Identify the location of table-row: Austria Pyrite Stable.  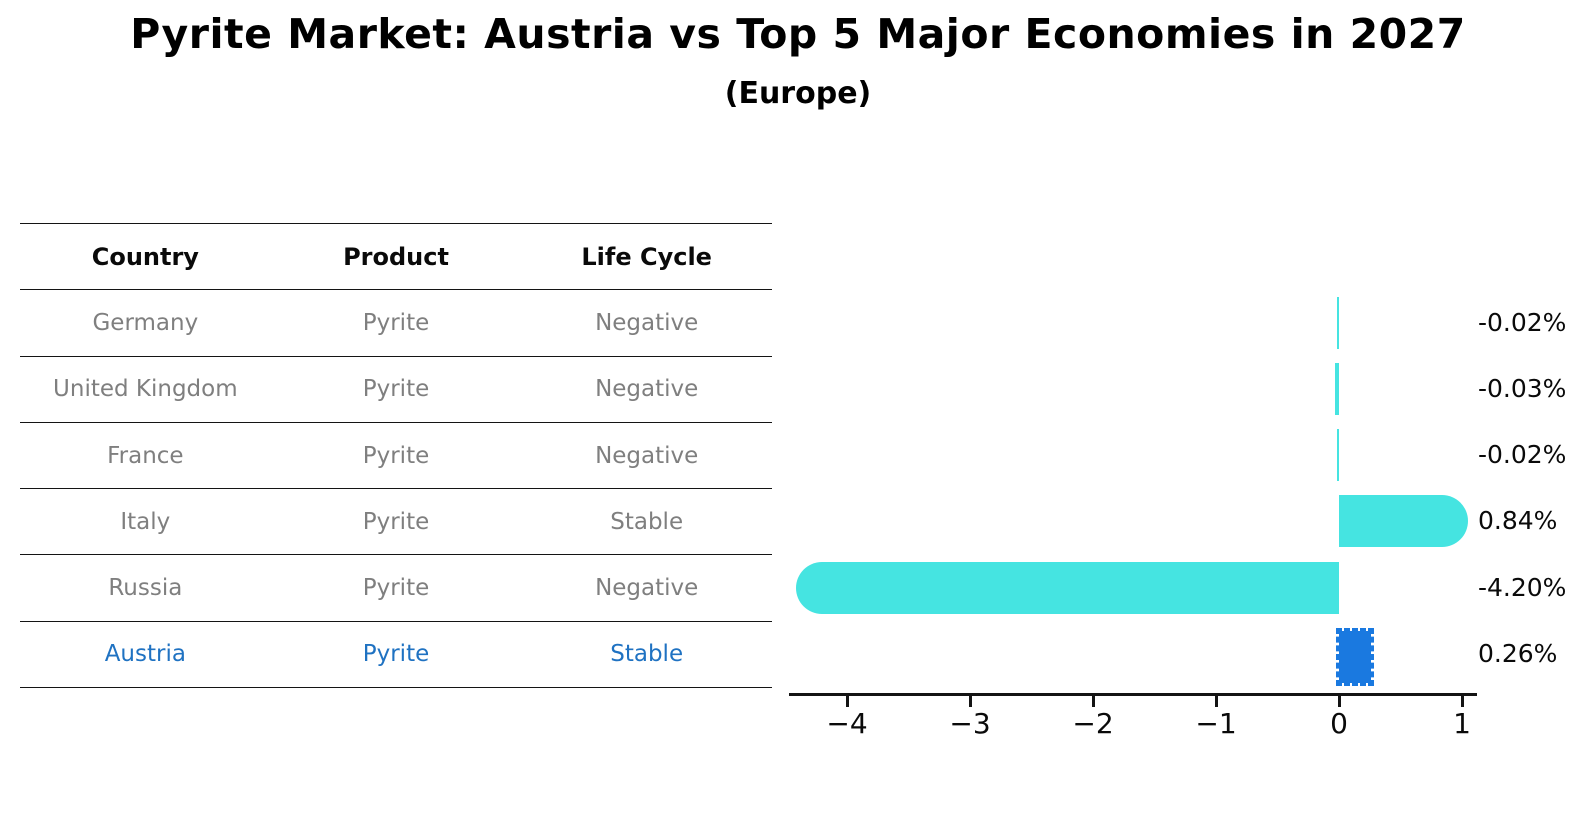
(396, 655).